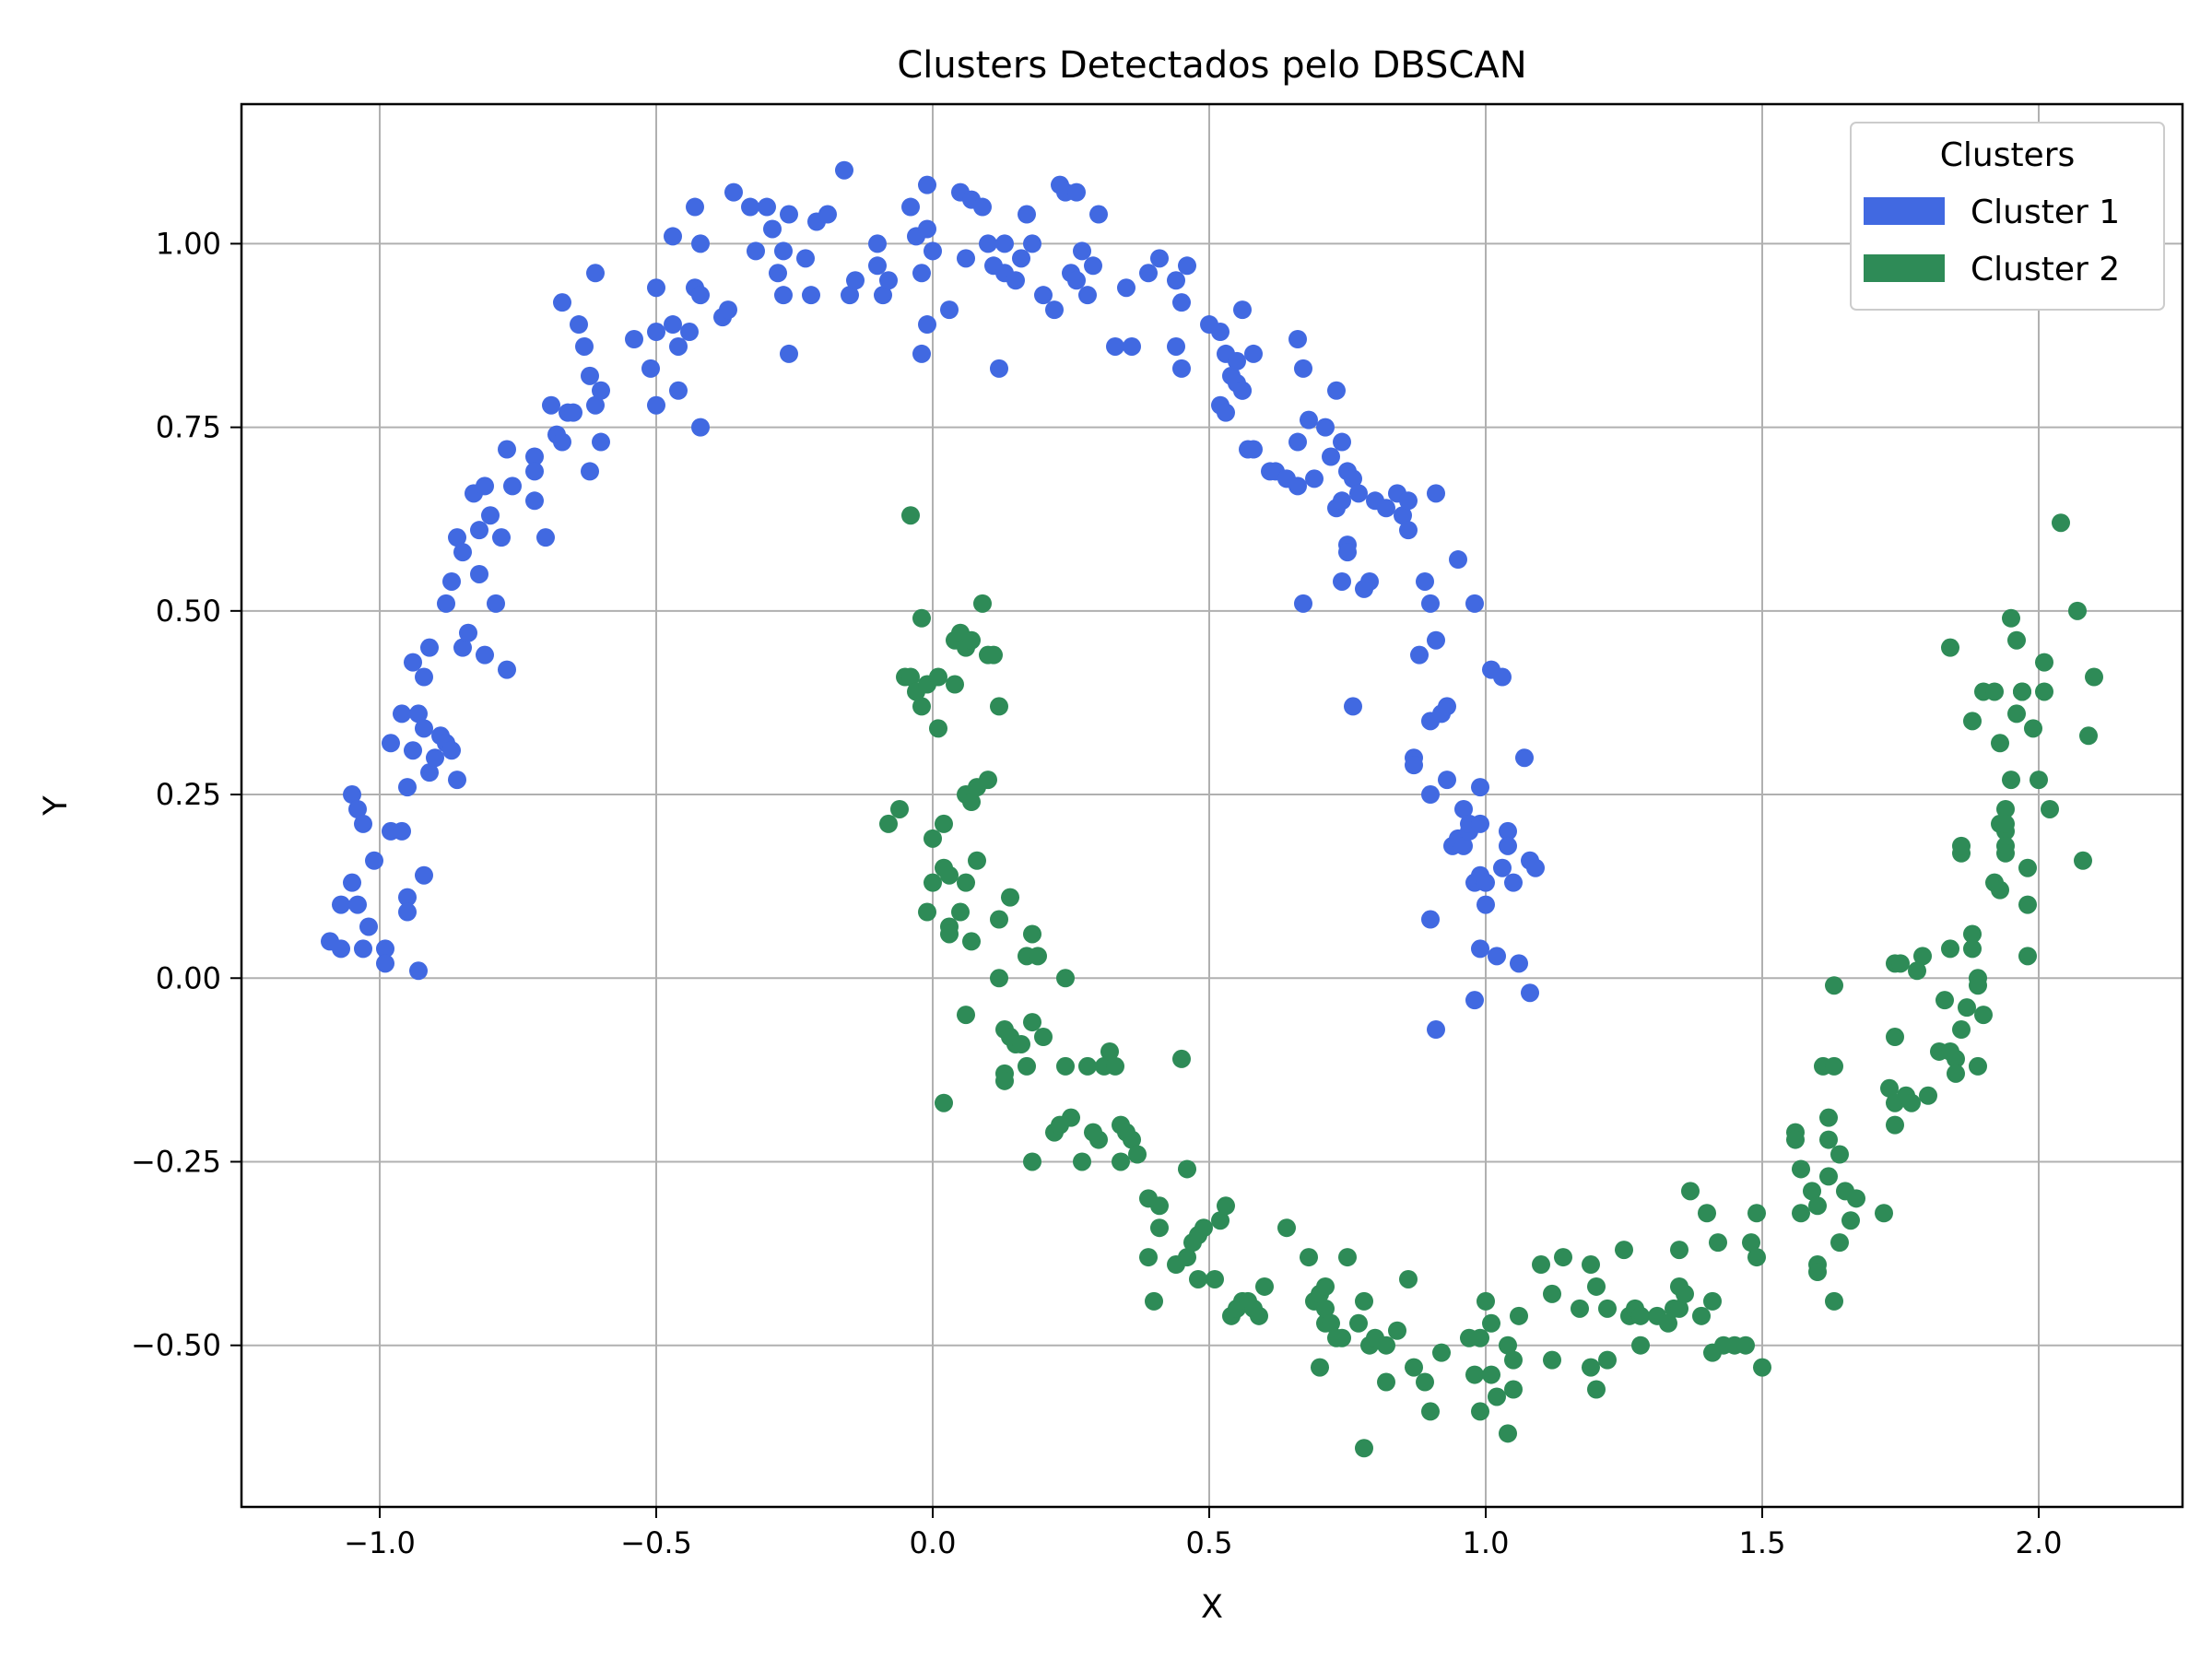 The width and height of the screenshot is (2212, 1659). What do you see at coordinates (1212, 1607) in the screenshot?
I see `x-axis-label: X` at bounding box center [1212, 1607].